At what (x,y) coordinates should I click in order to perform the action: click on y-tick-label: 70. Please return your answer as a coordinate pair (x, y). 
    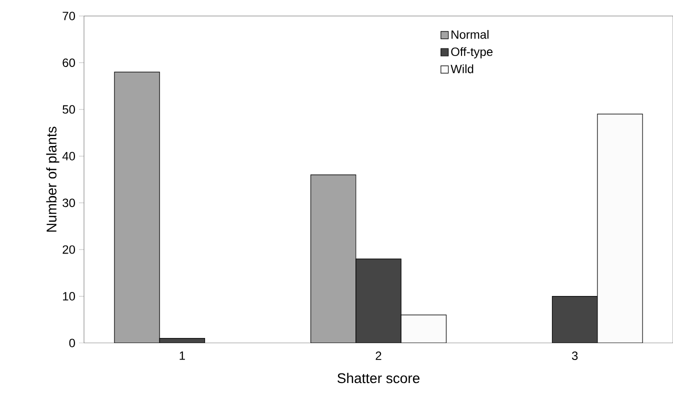
    Looking at the image, I should click on (69, 16).